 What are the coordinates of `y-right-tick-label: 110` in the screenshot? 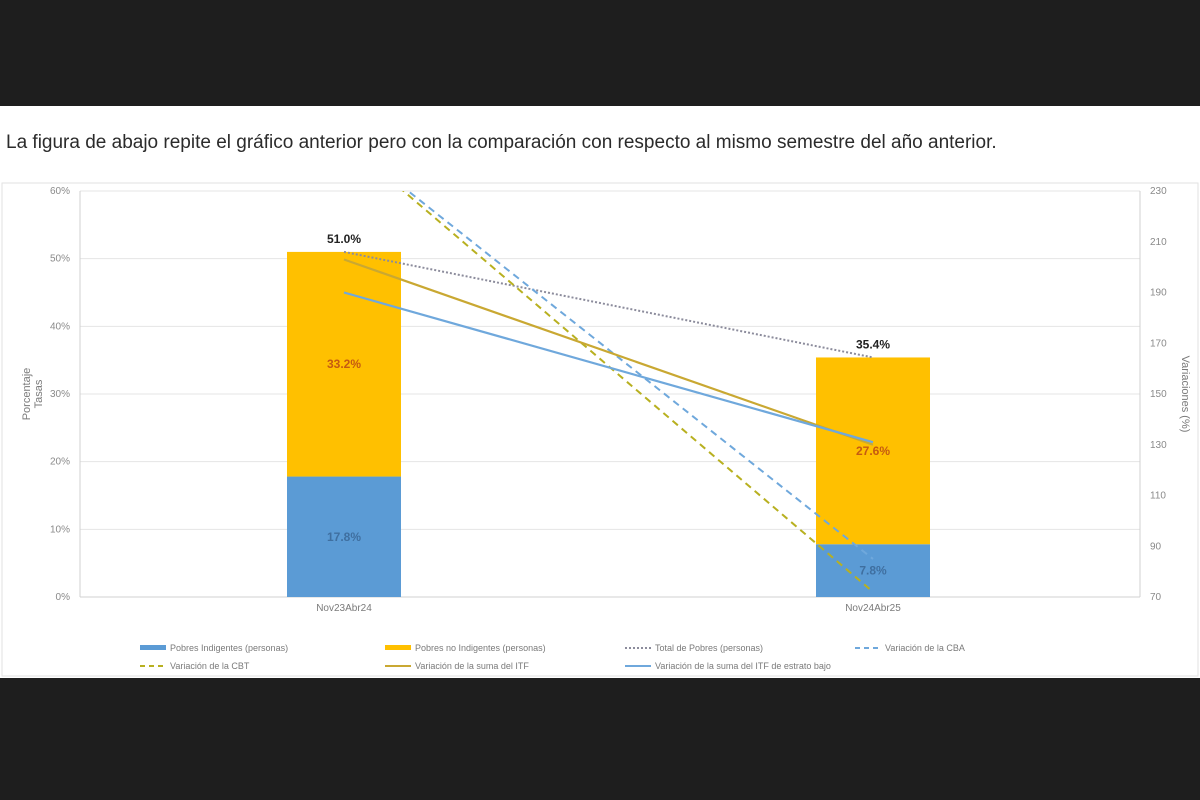 It's located at (1158, 496).